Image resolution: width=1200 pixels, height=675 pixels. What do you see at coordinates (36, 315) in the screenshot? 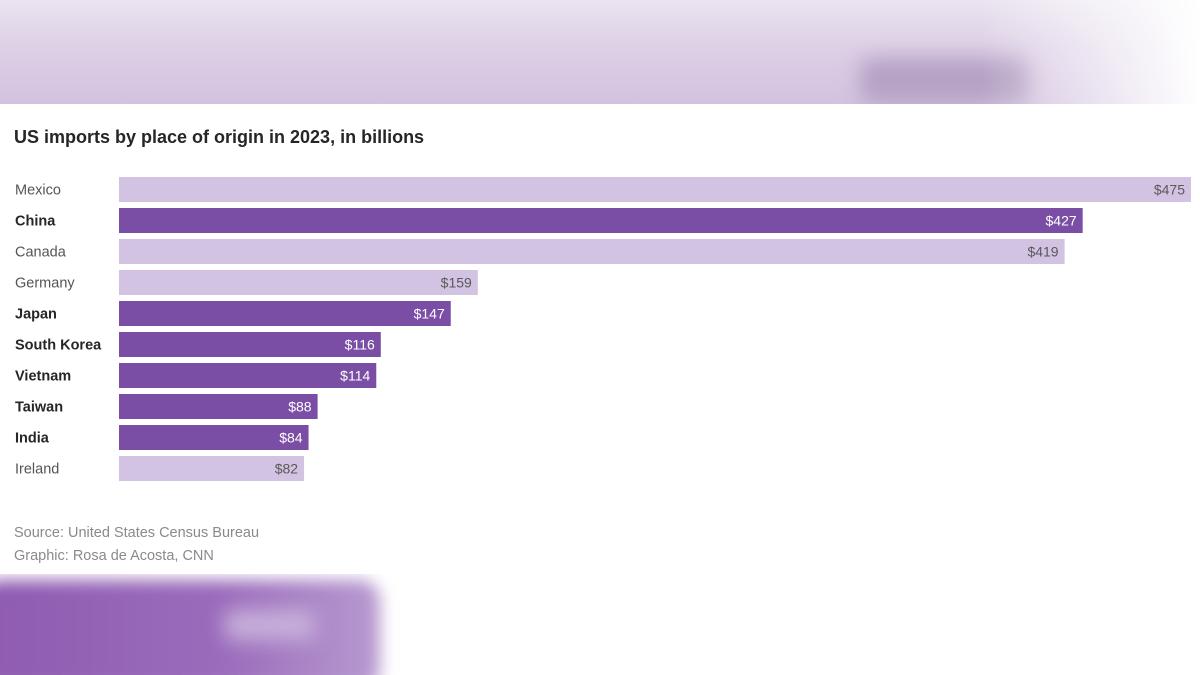
I see `category-label: Japan` at bounding box center [36, 315].